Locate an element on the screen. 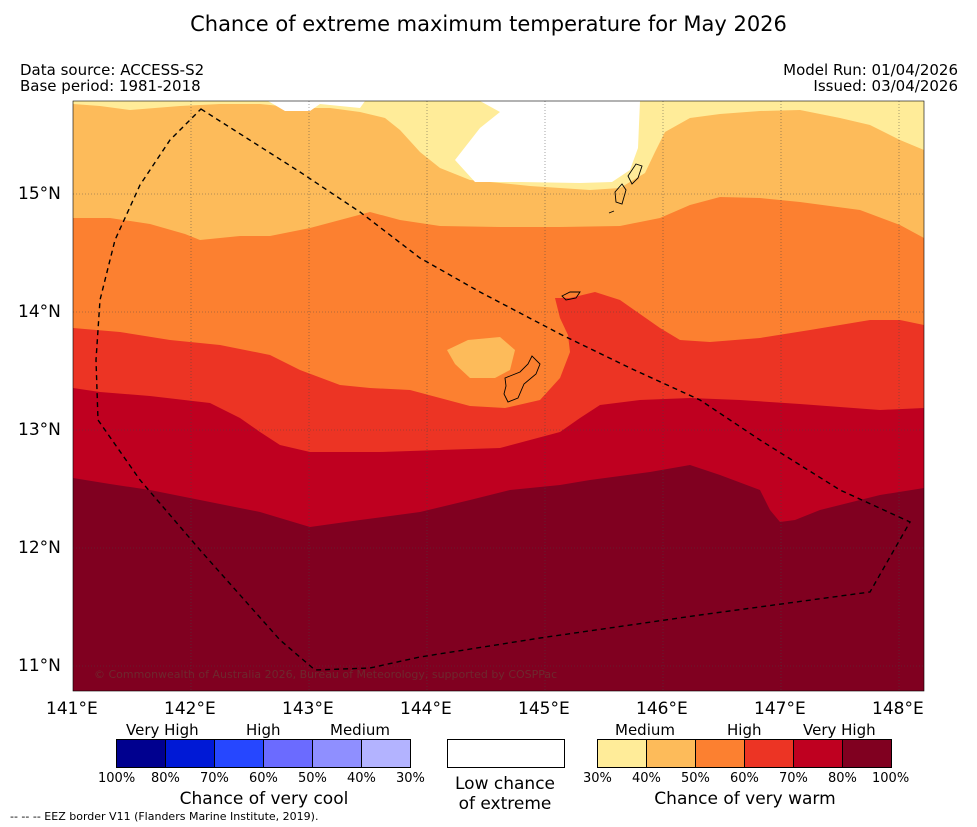  lat-label-13n: 13°N is located at coordinates (39, 430).